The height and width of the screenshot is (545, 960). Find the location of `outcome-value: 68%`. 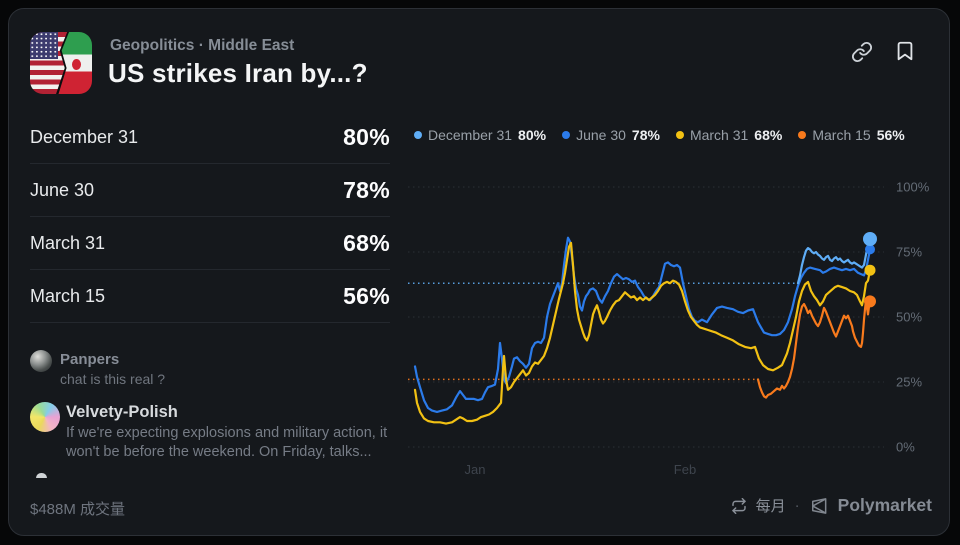

outcome-value: 68% is located at coordinates (366, 242).